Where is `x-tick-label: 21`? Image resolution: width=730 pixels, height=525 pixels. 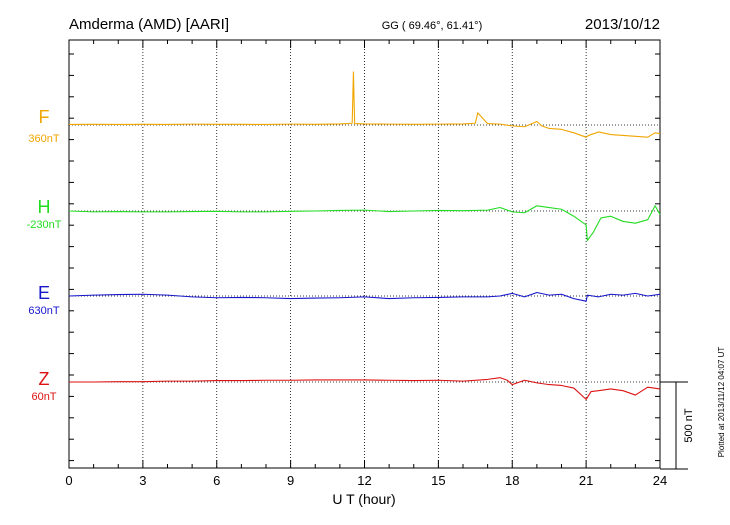 x-tick-label: 21 is located at coordinates (586, 480).